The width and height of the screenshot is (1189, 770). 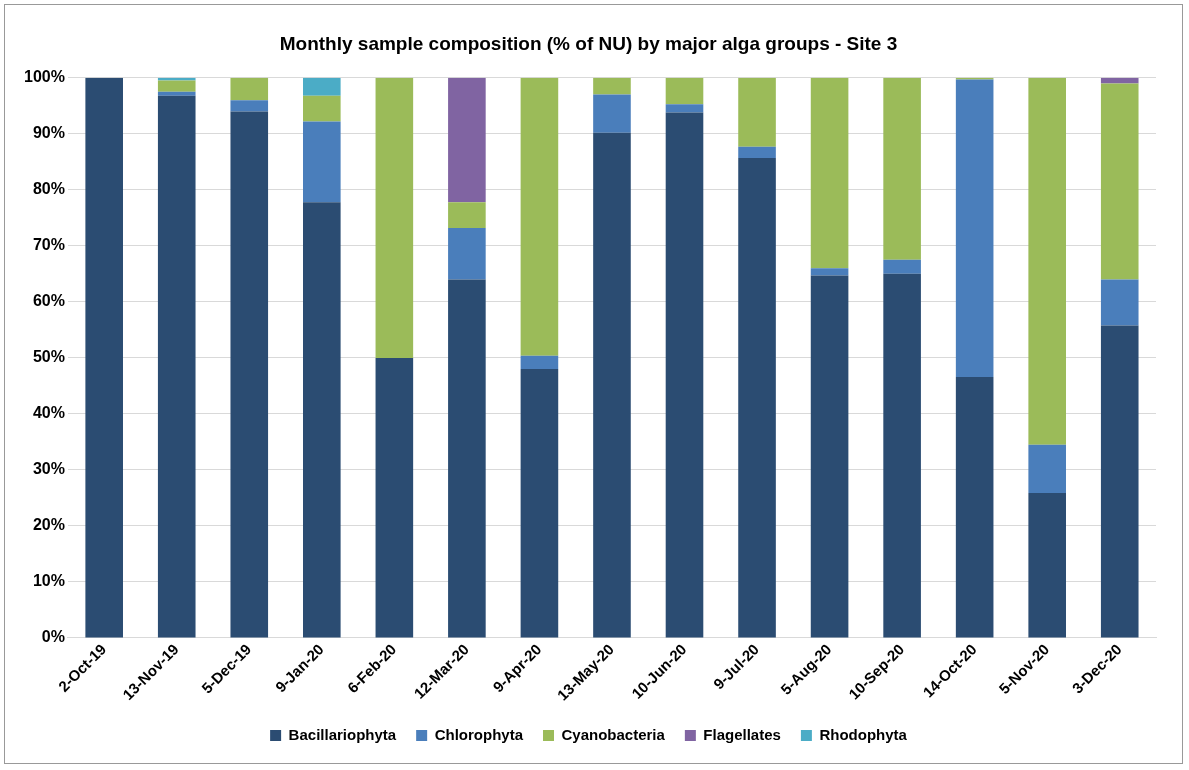 What do you see at coordinates (48, 525) in the screenshot?
I see `y-tick-label: 20%` at bounding box center [48, 525].